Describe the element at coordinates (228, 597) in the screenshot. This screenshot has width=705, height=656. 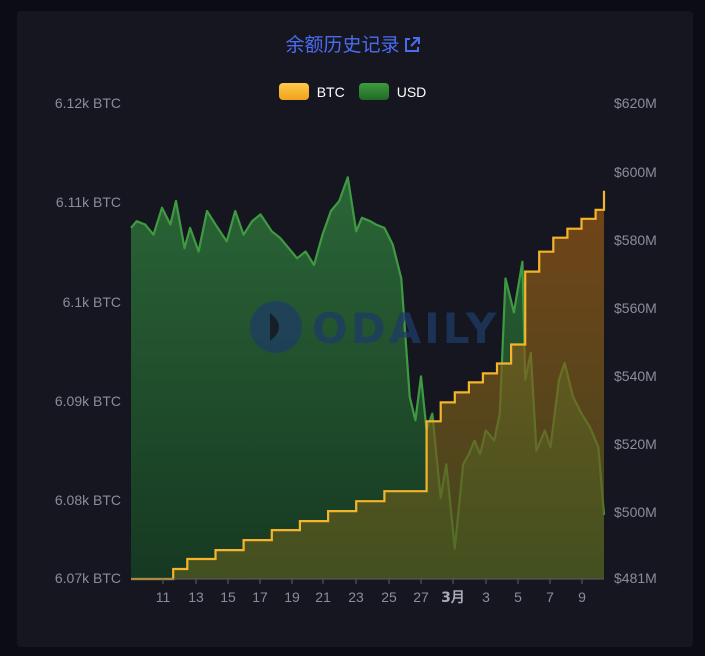
I see `x-tick-label: 15` at that location.